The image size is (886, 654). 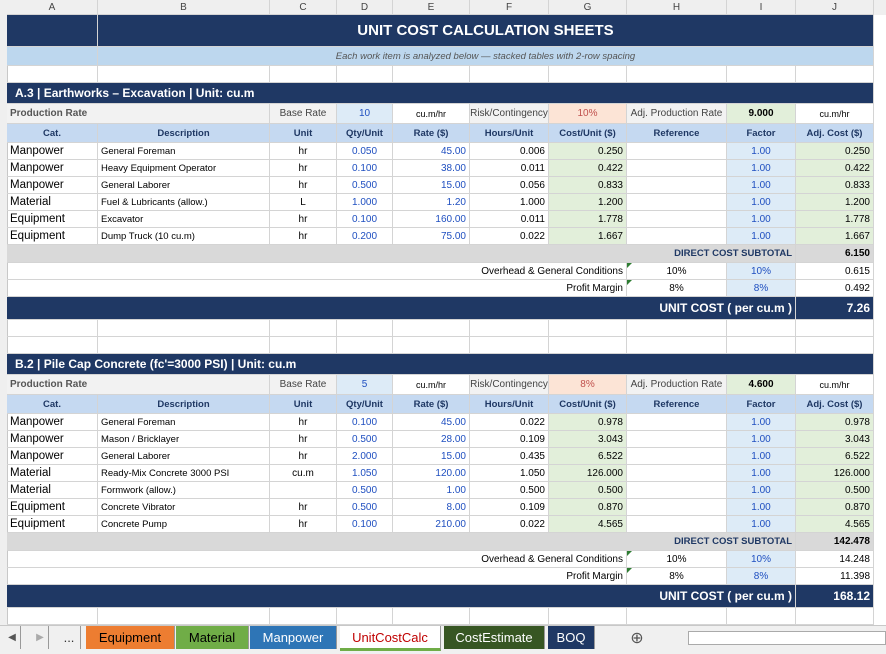 What do you see at coordinates (588, 385) in the screenshot?
I see `risk: 8%` at bounding box center [588, 385].